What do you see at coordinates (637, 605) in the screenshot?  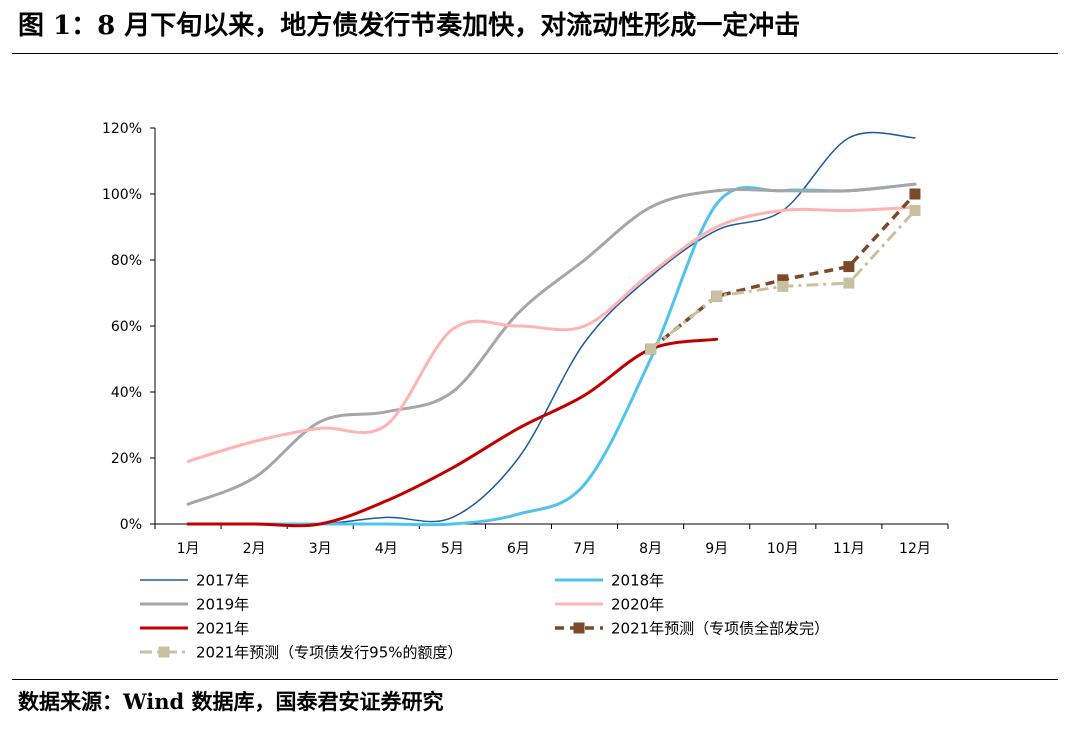 I see `legend-label-4: 2020年` at bounding box center [637, 605].